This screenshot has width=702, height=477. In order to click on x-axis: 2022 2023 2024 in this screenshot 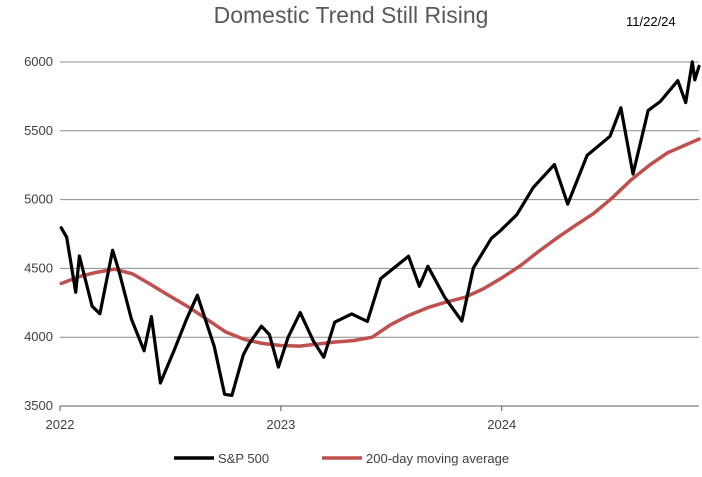, I will do `click(372, 418)`.